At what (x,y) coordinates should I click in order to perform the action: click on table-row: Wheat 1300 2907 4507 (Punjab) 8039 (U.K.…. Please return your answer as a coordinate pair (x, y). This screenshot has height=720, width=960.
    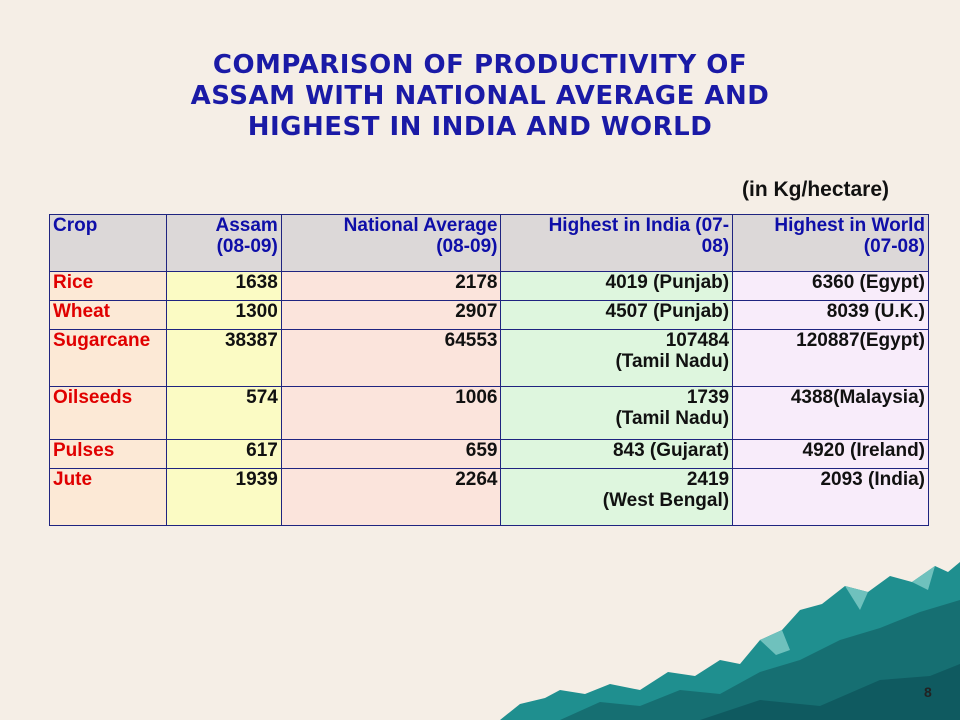
    Looking at the image, I should click on (489, 315).